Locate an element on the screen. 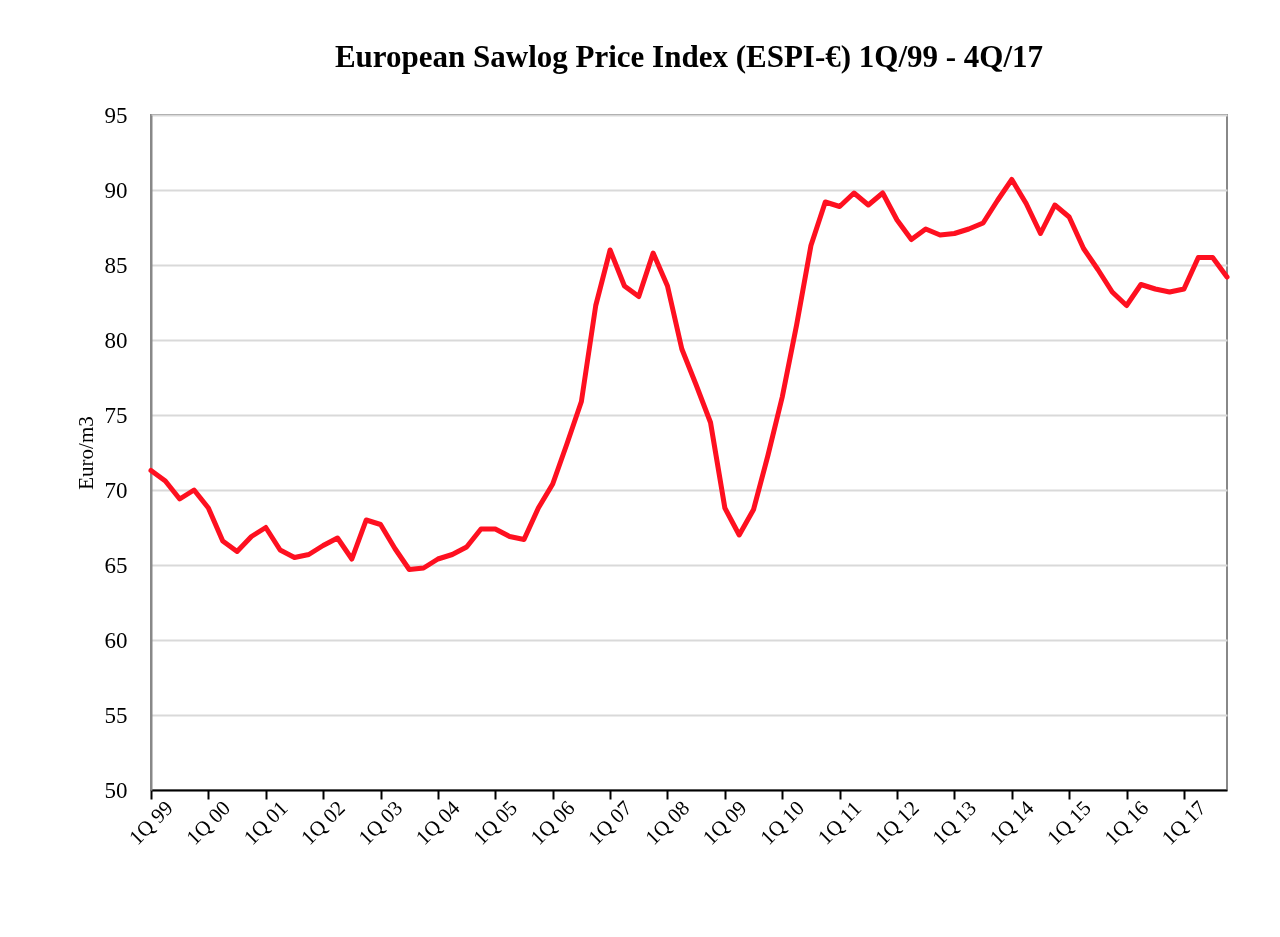 This screenshot has height=937, width=1280. x-tick-label: 1Q 03 is located at coordinates (380, 822).